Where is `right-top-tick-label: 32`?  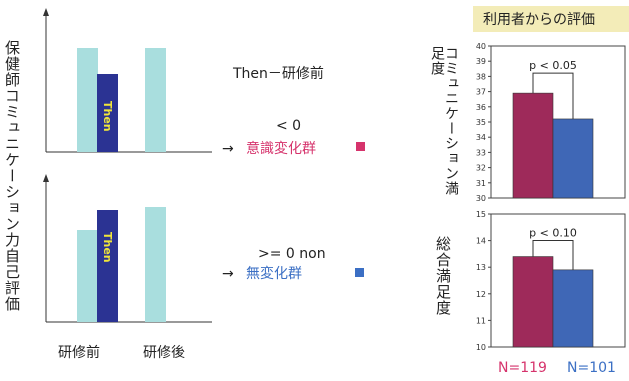
right-top-tick-label: 32 is located at coordinates (481, 168).